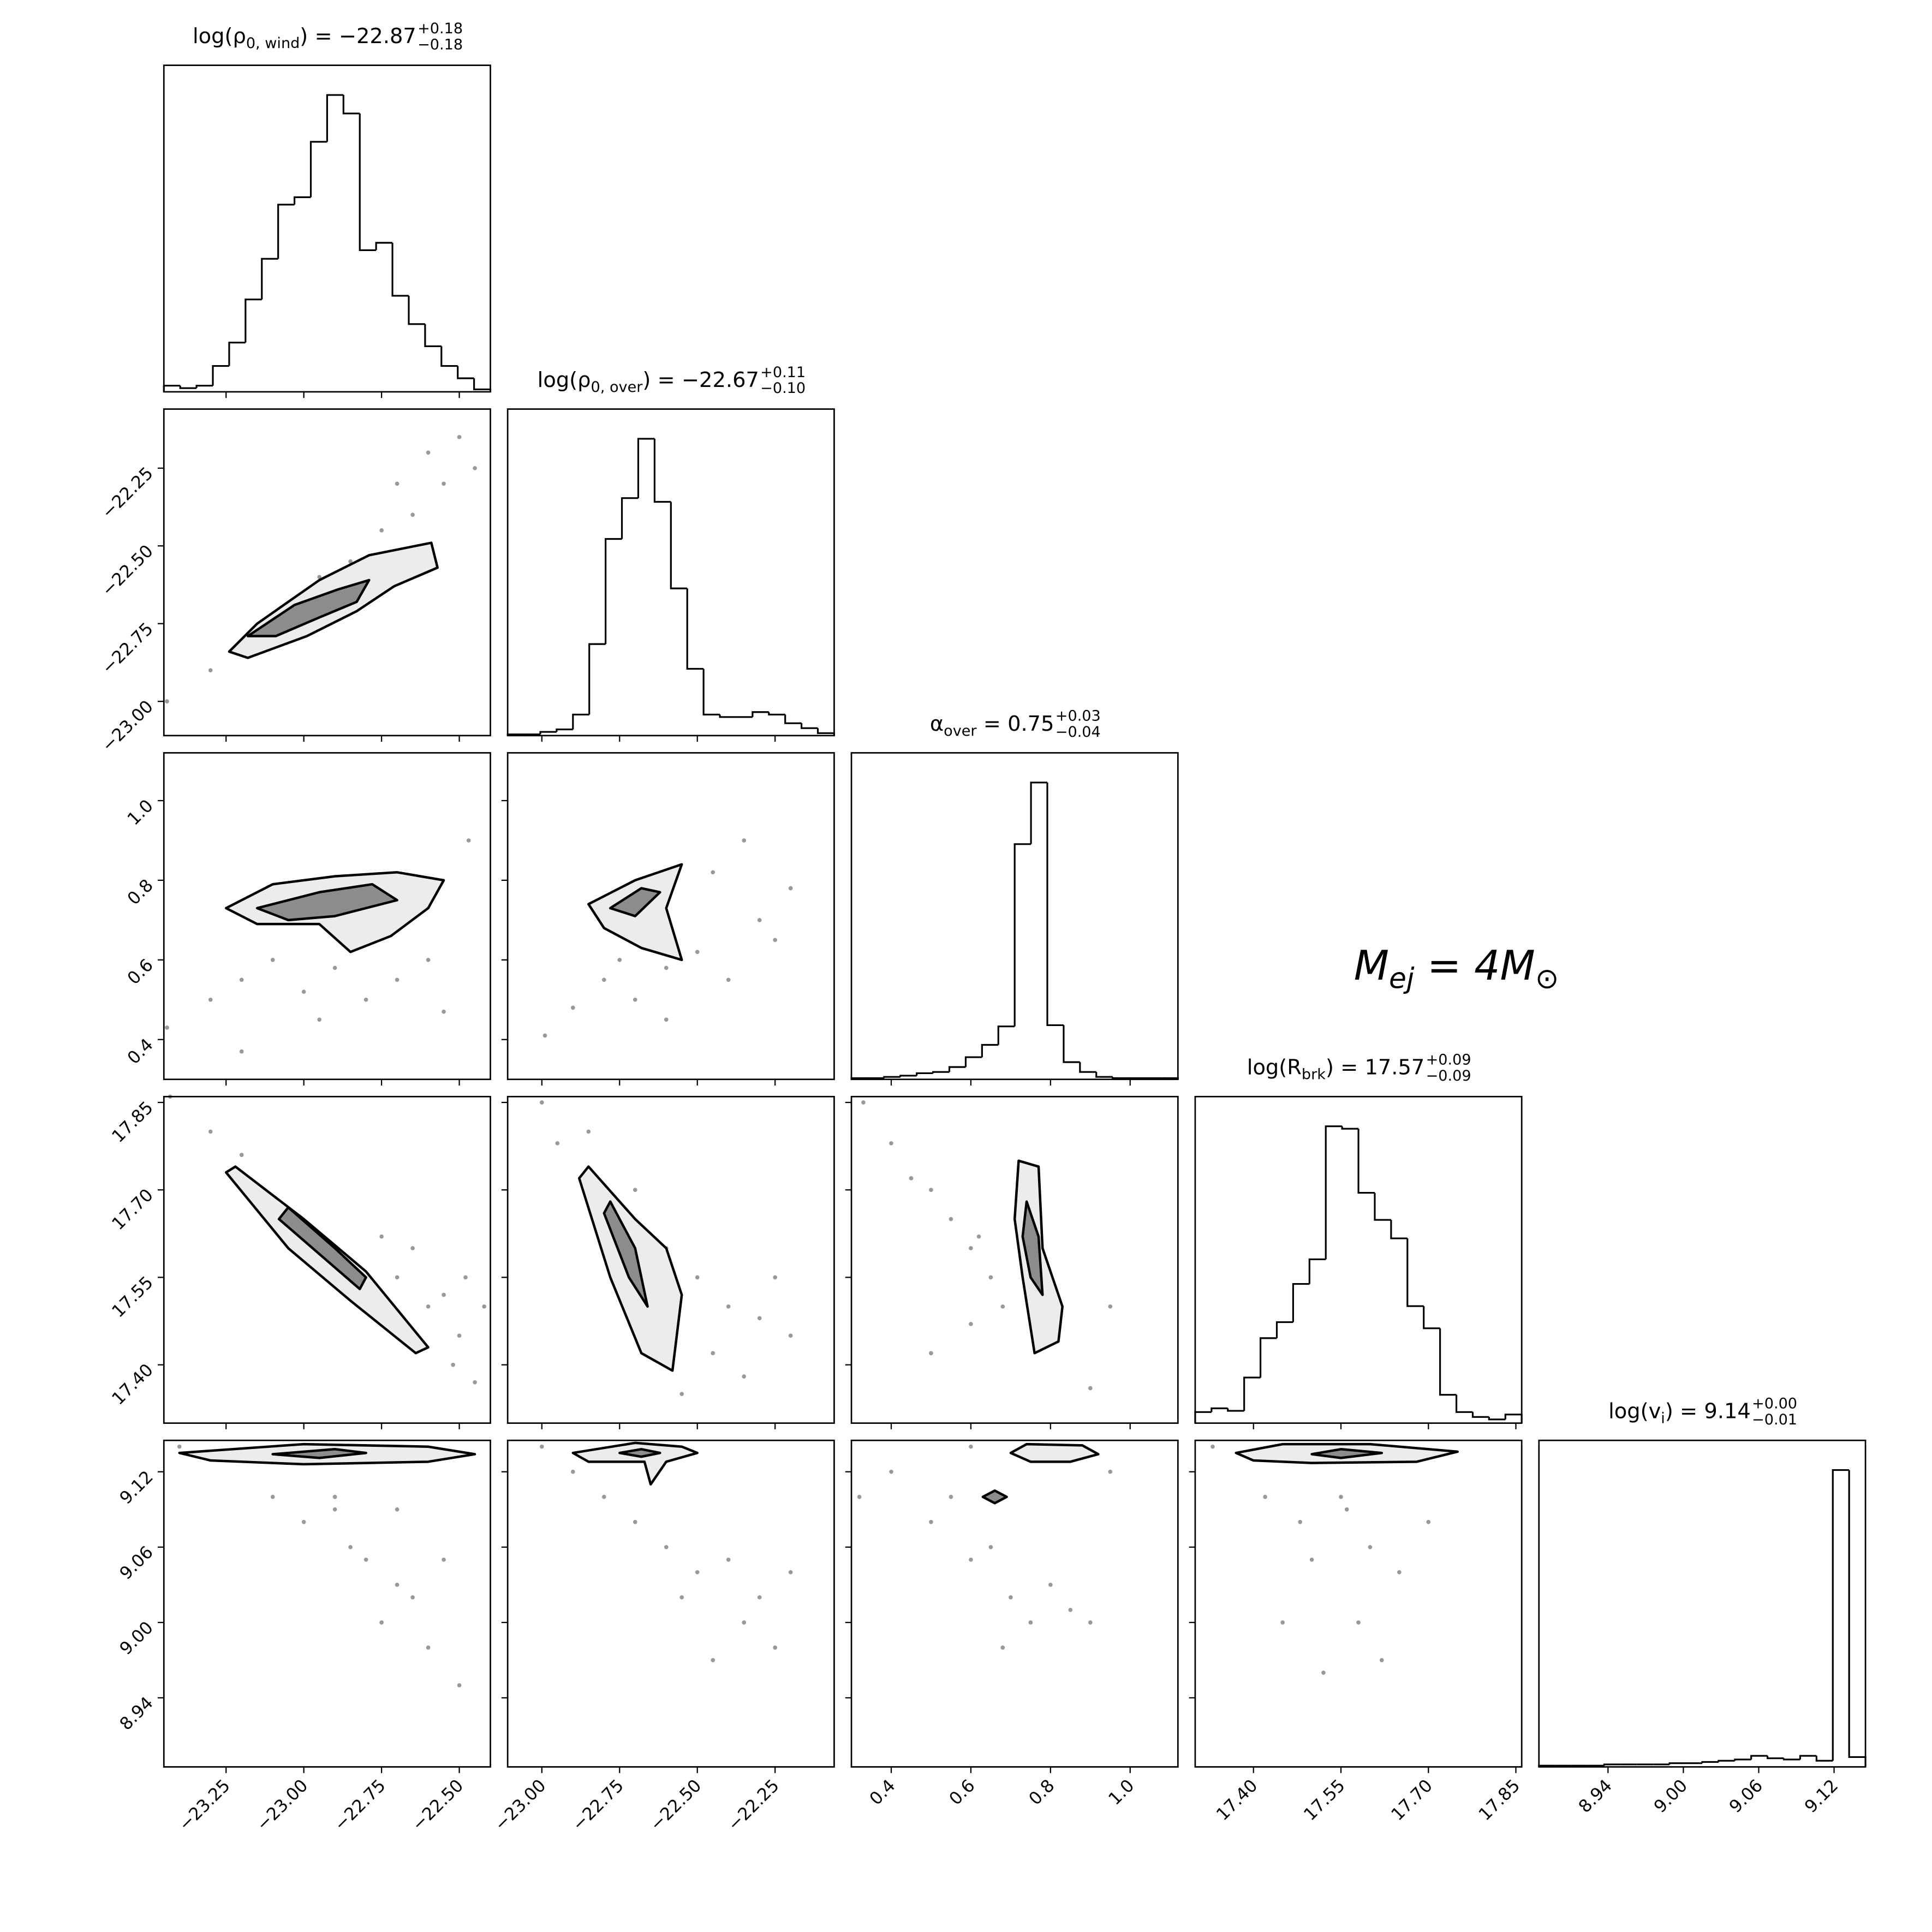 This screenshot has width=1932, height=1932. I want to click on panel: log(ρ0, wind) = −22.87 +0.18−0.18, so click(327, 209).